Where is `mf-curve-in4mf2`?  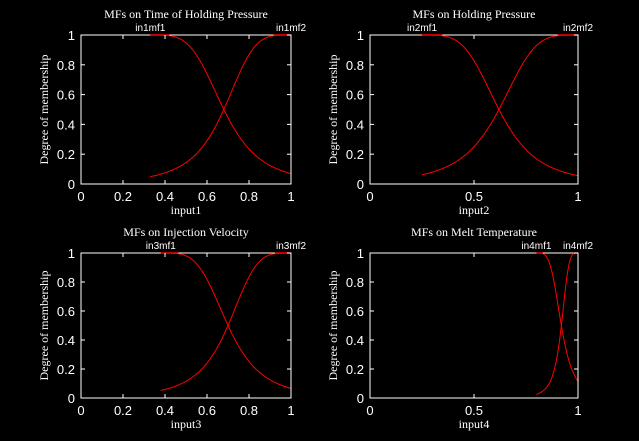 mf-curve-in4mf2 is located at coordinates (557, 323).